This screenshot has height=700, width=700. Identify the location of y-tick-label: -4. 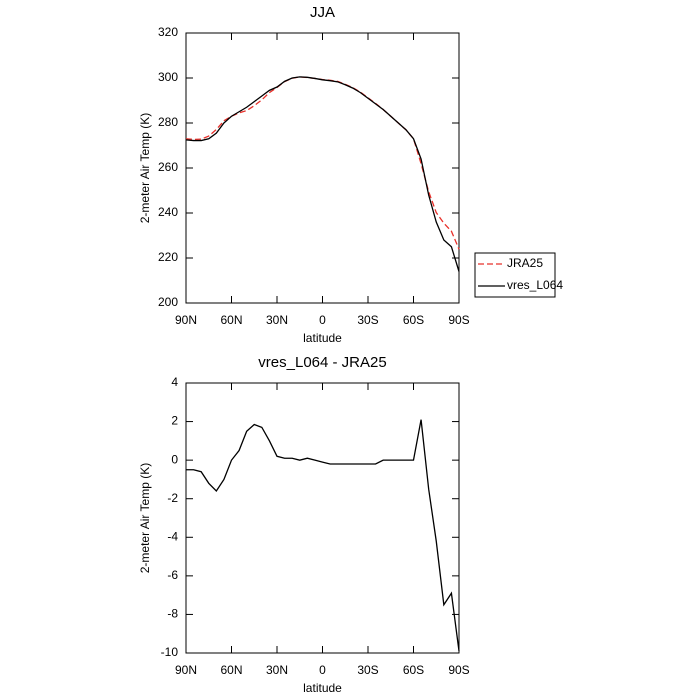
(172, 536).